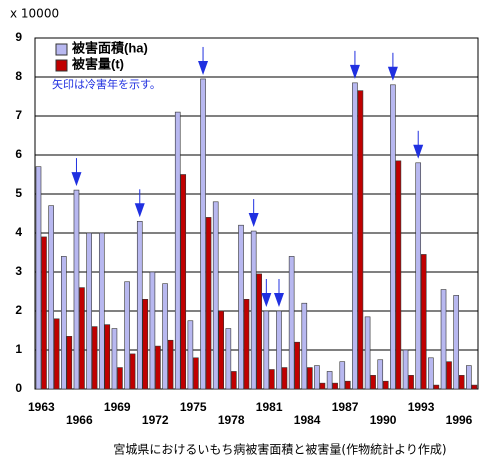 The image size is (490, 468). What do you see at coordinates (18, 37) in the screenshot?
I see `y-tick-label: 9` at bounding box center [18, 37].